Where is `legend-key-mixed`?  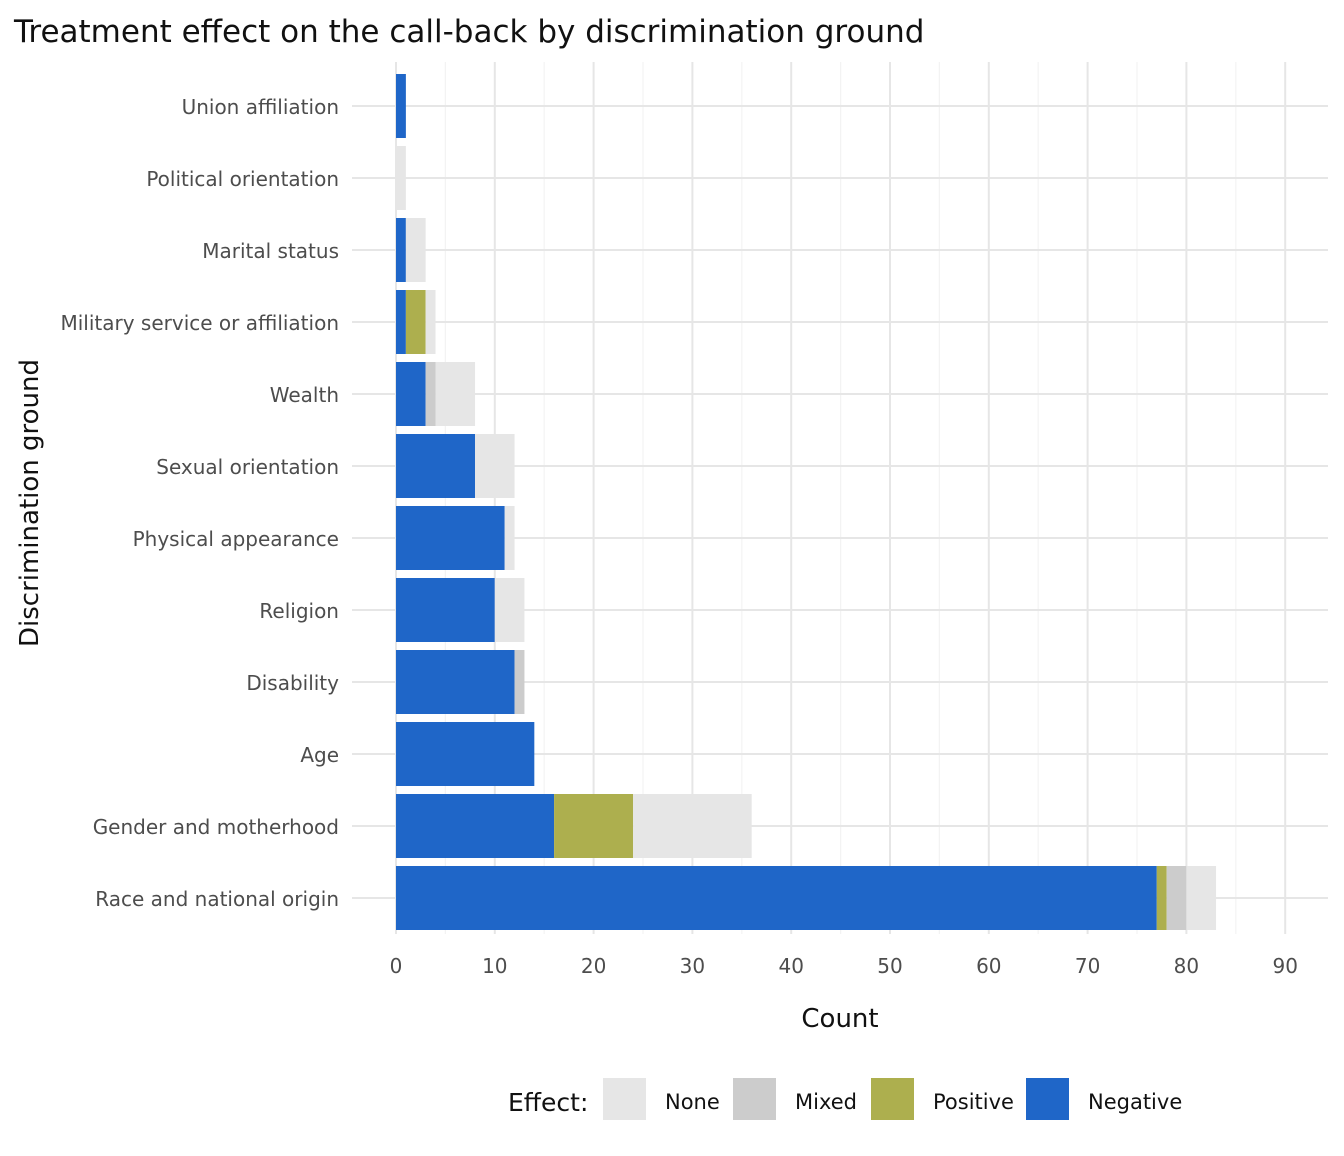
legend-key-mixed is located at coordinates (754, 1099).